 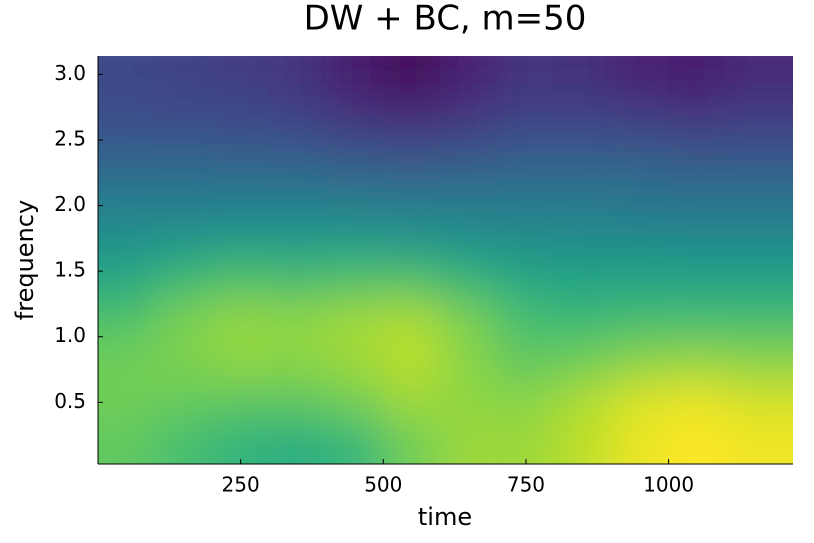 I want to click on y-tick-label: 3.0, so click(x=70, y=73).